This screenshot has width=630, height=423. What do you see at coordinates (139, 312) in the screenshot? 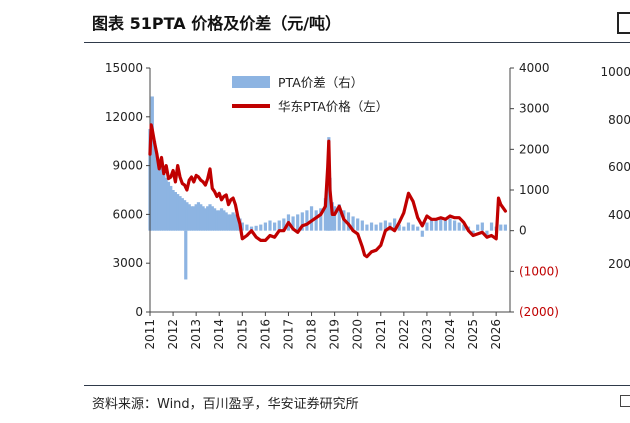
I see `left-tick-label: 0` at bounding box center [139, 312].